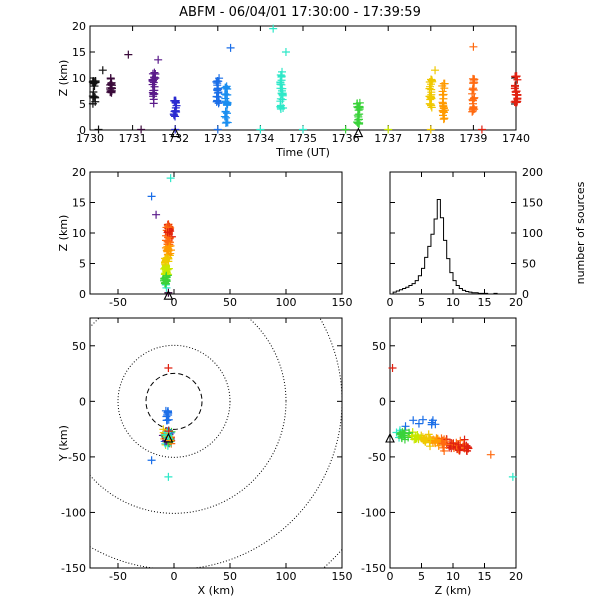 The image size is (600, 600). Describe the element at coordinates (431, 138) in the screenshot. I see `x-tick-label: 1738` at that location.